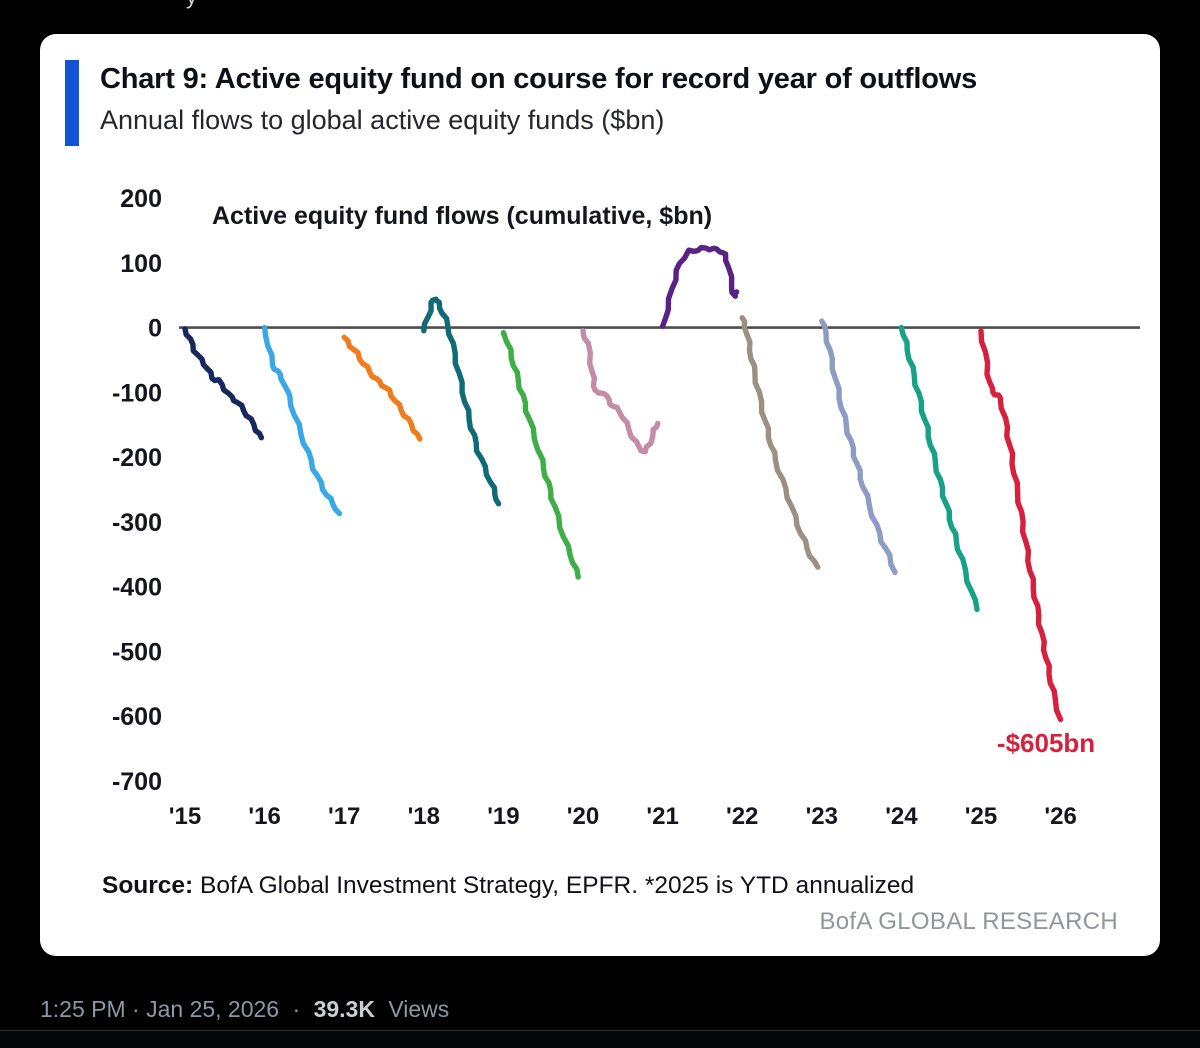 Image resolution: width=1200 pixels, height=1048 pixels. What do you see at coordinates (137, 782) in the screenshot?
I see `y-tick-label: -700` at bounding box center [137, 782].